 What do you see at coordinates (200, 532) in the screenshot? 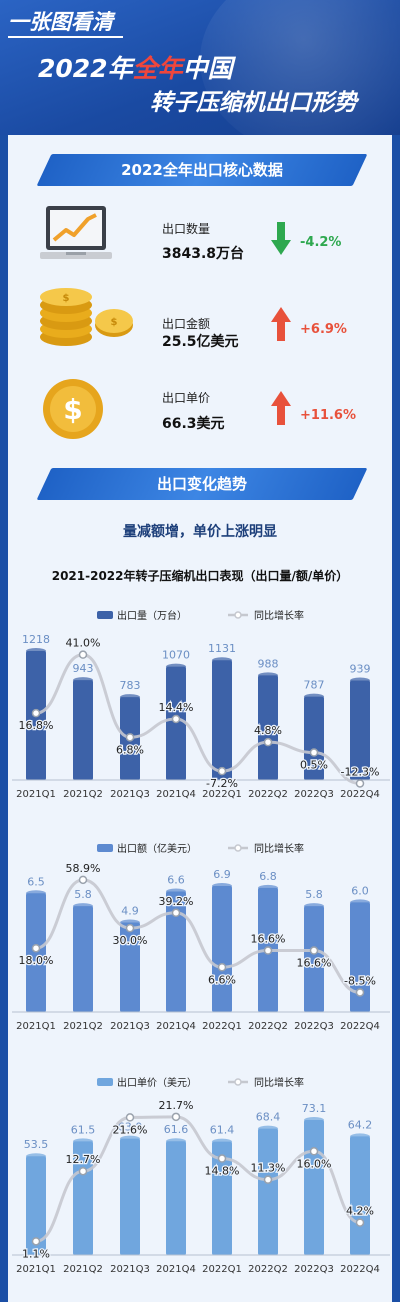
I see `section2-subtitle: 量减额增，单价上涨明显` at bounding box center [200, 532].